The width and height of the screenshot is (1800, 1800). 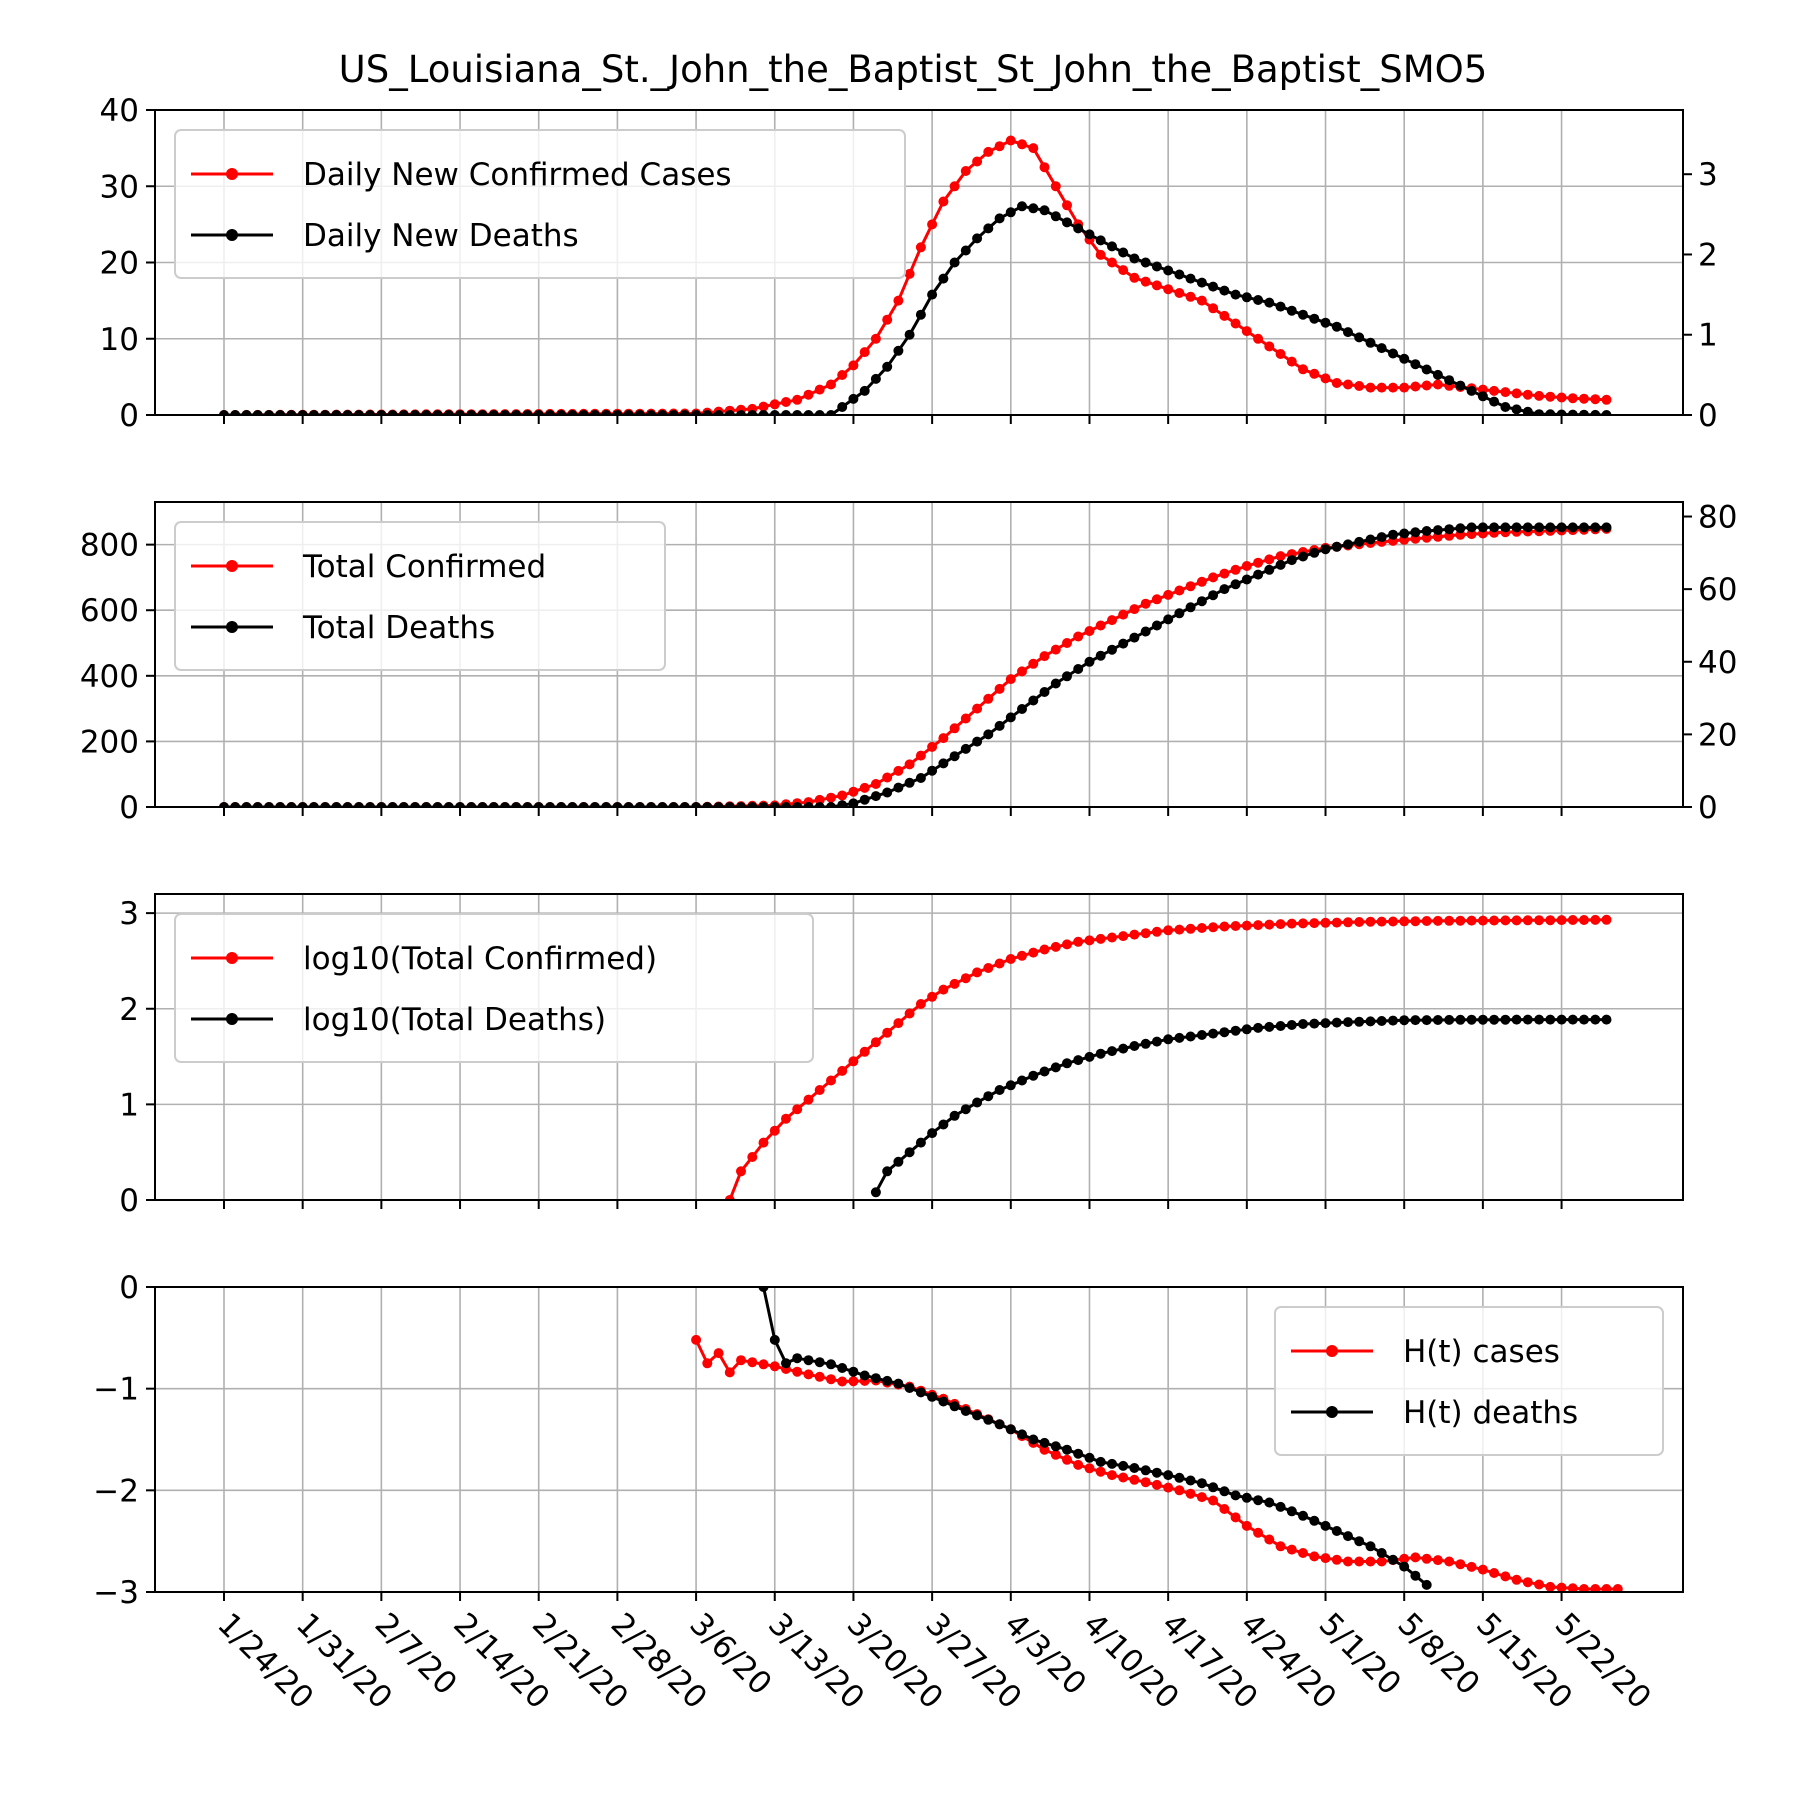 What do you see at coordinates (420, 596) in the screenshot?
I see `legend-box` at bounding box center [420, 596].